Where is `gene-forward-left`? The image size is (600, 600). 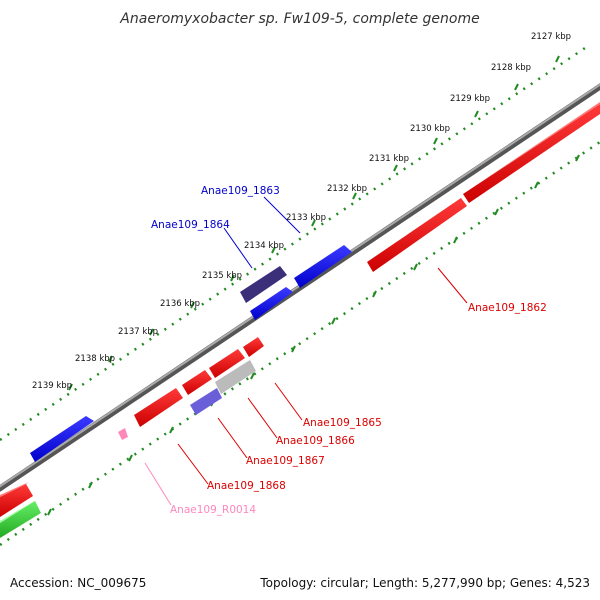 gene-forward-left is located at coordinates (62, 438).